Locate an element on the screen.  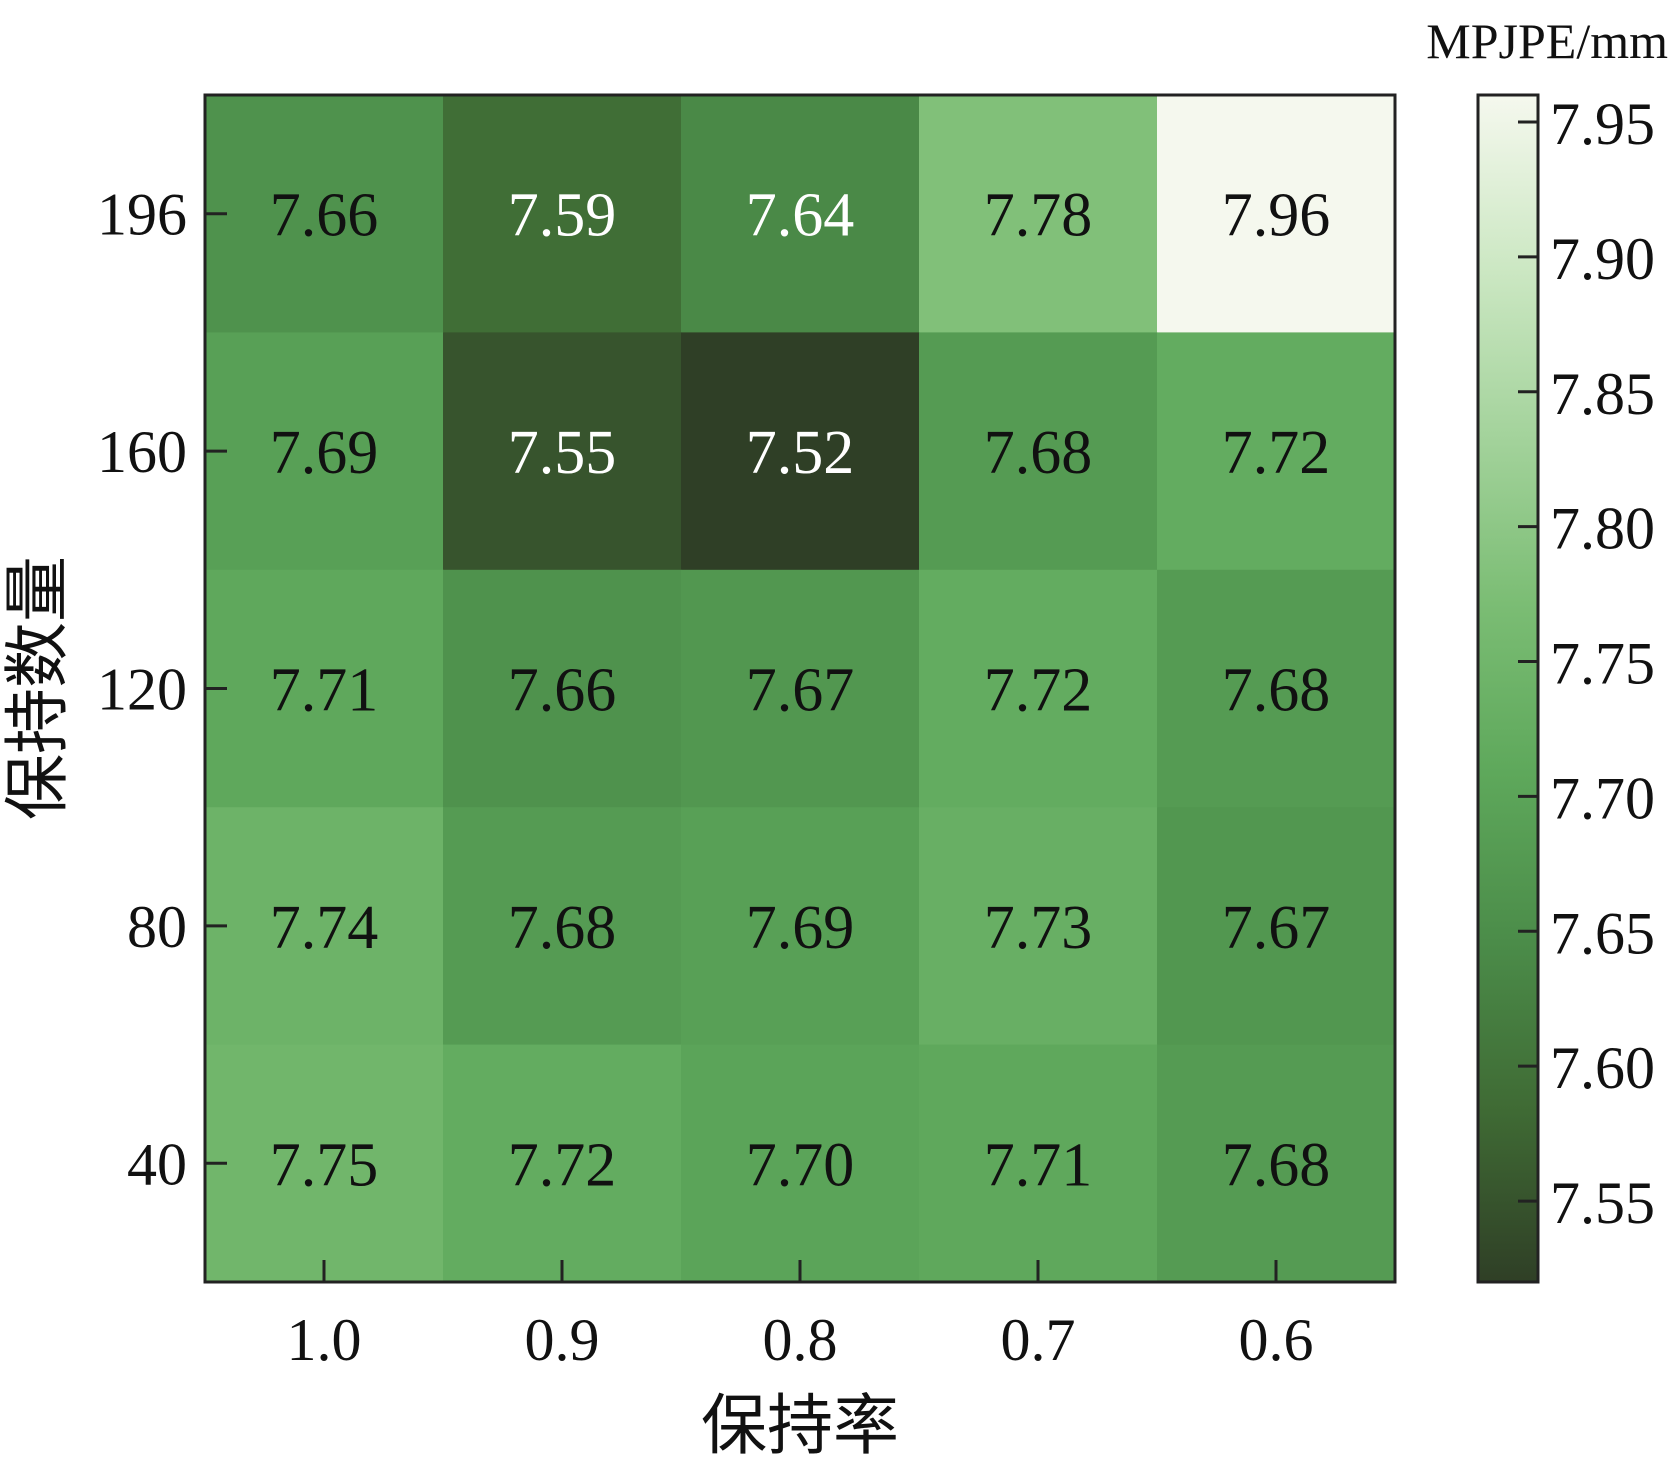
colorbar-tick-label: 7.60 is located at coordinates (1602, 1068).